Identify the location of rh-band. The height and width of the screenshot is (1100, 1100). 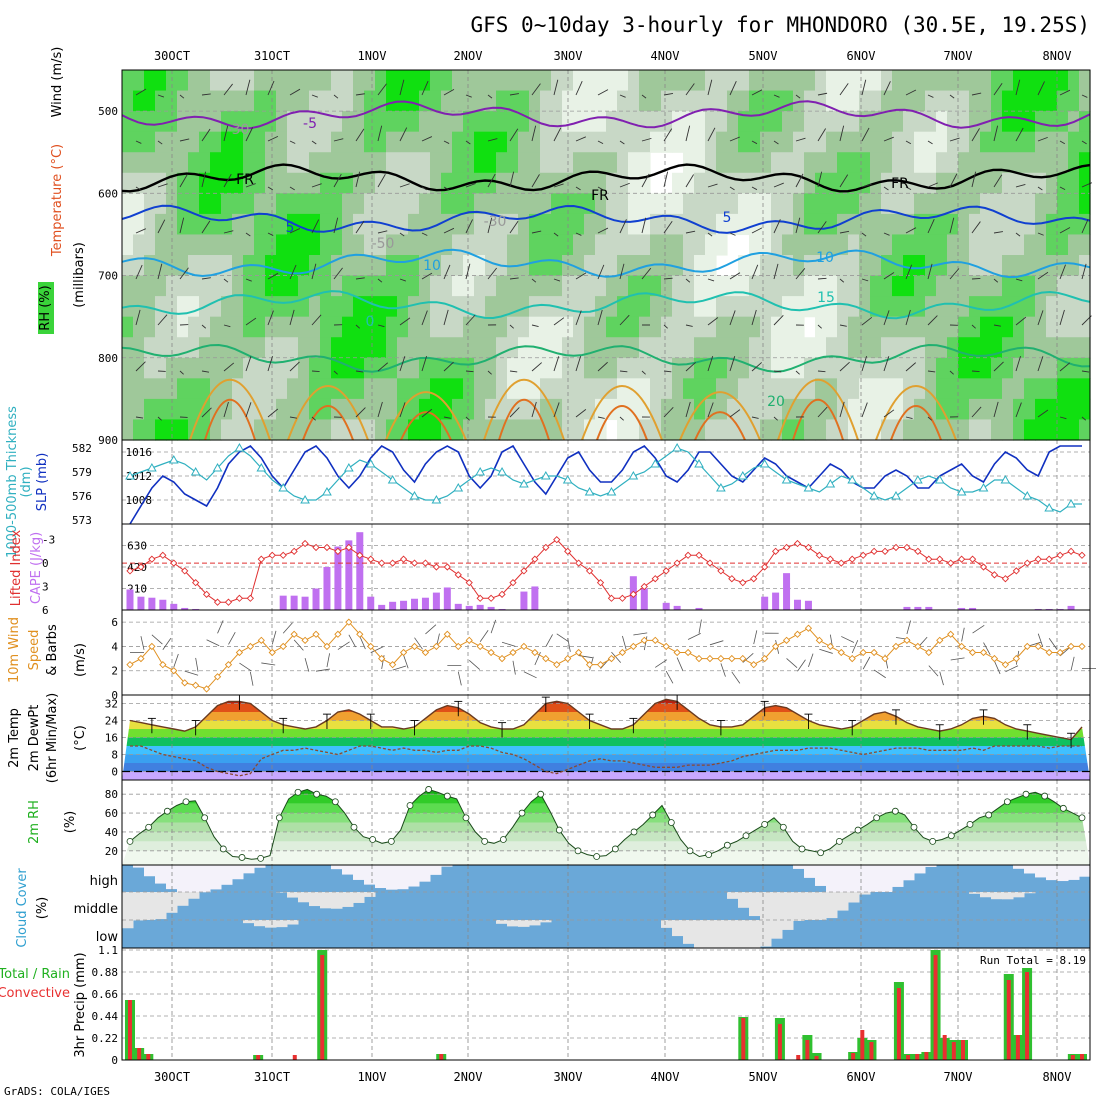
(606, 857).